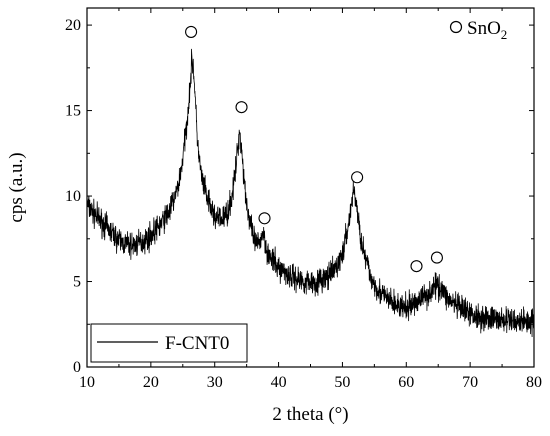 This screenshot has width=550, height=436. What do you see at coordinates (73, 25) in the screenshot?
I see `y-tick-label: 20` at bounding box center [73, 25].